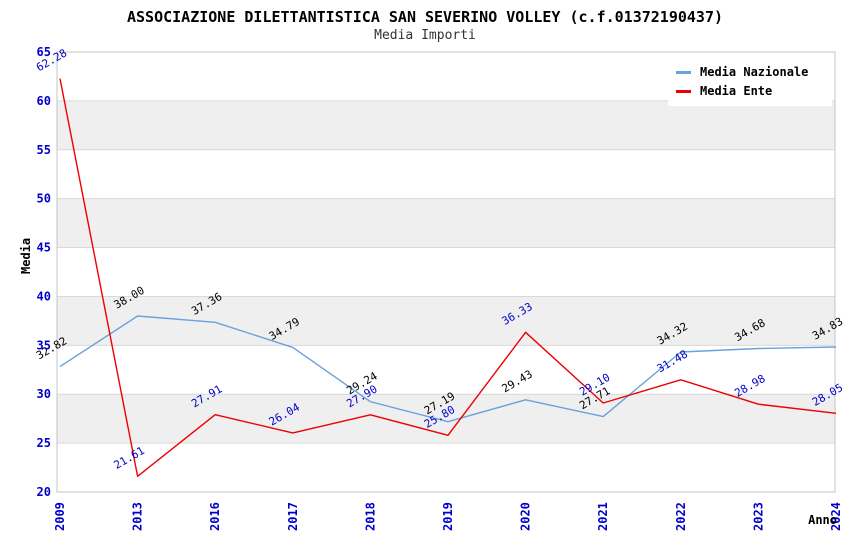 Image resolution: width=850 pixels, height=550 pixels. I want to click on data-label-media-ente: 31.48, so click(672, 362).